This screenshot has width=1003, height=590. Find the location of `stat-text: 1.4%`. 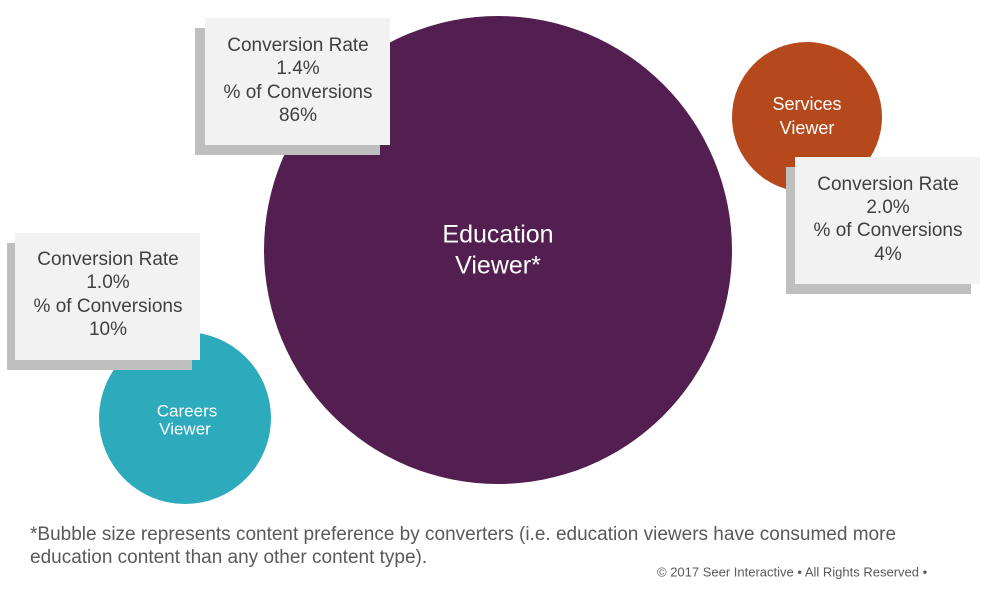

stat-text: 1.4% is located at coordinates (297, 68).